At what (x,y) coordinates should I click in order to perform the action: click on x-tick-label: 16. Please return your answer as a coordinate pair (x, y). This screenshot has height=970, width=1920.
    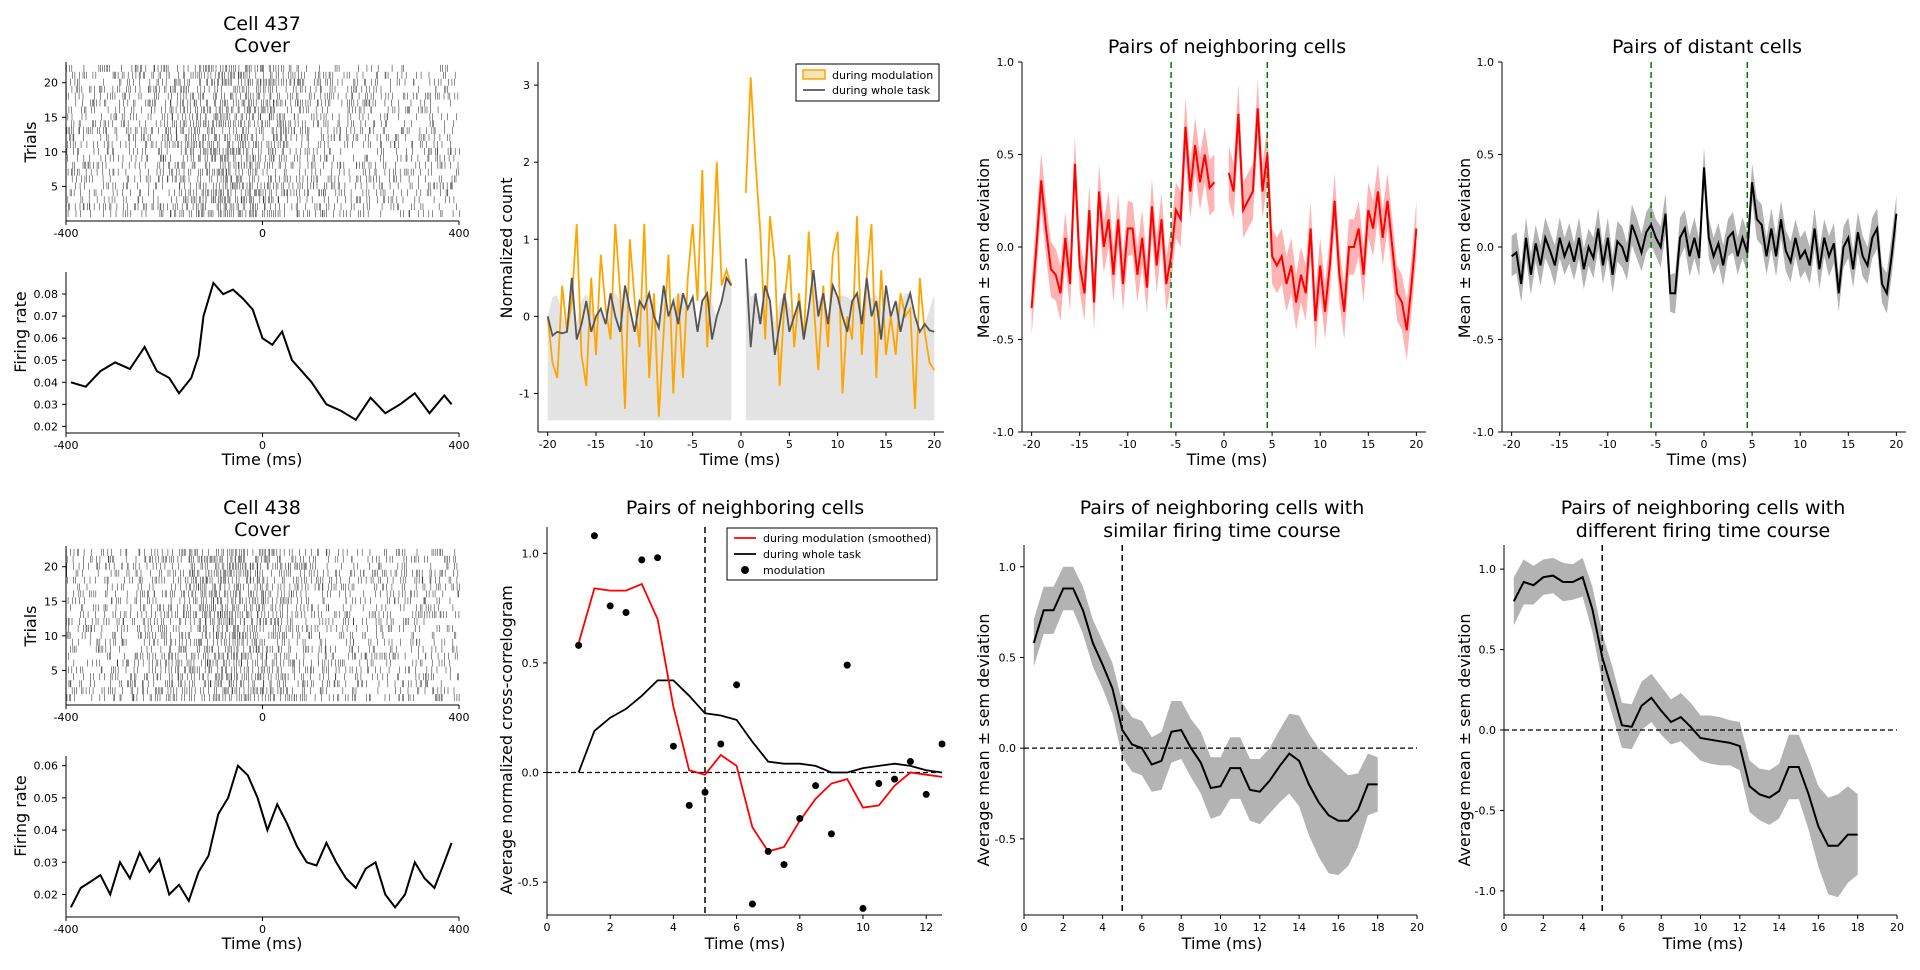
    Looking at the image, I should click on (1818, 927).